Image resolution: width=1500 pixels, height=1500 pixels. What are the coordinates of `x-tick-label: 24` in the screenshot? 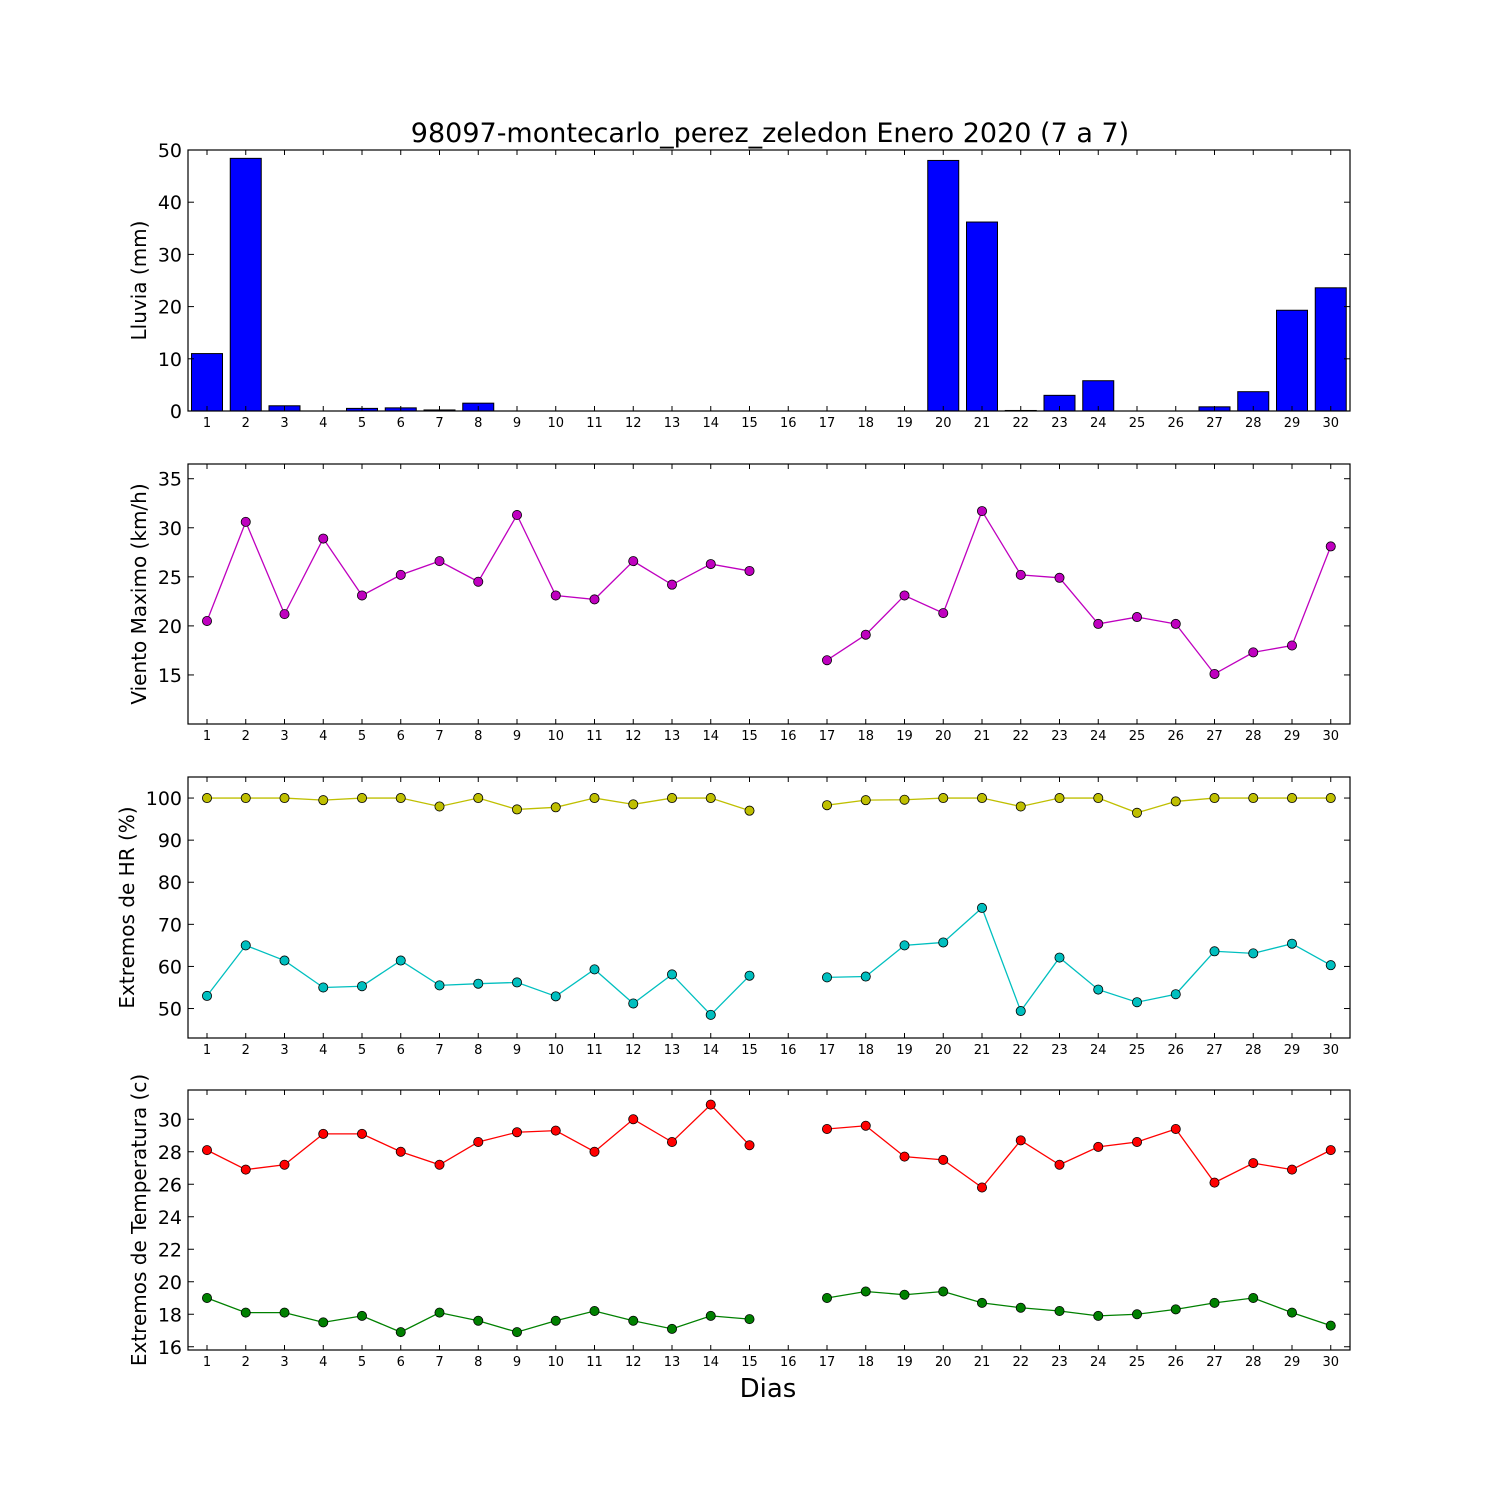 It's located at (1098, 1362).